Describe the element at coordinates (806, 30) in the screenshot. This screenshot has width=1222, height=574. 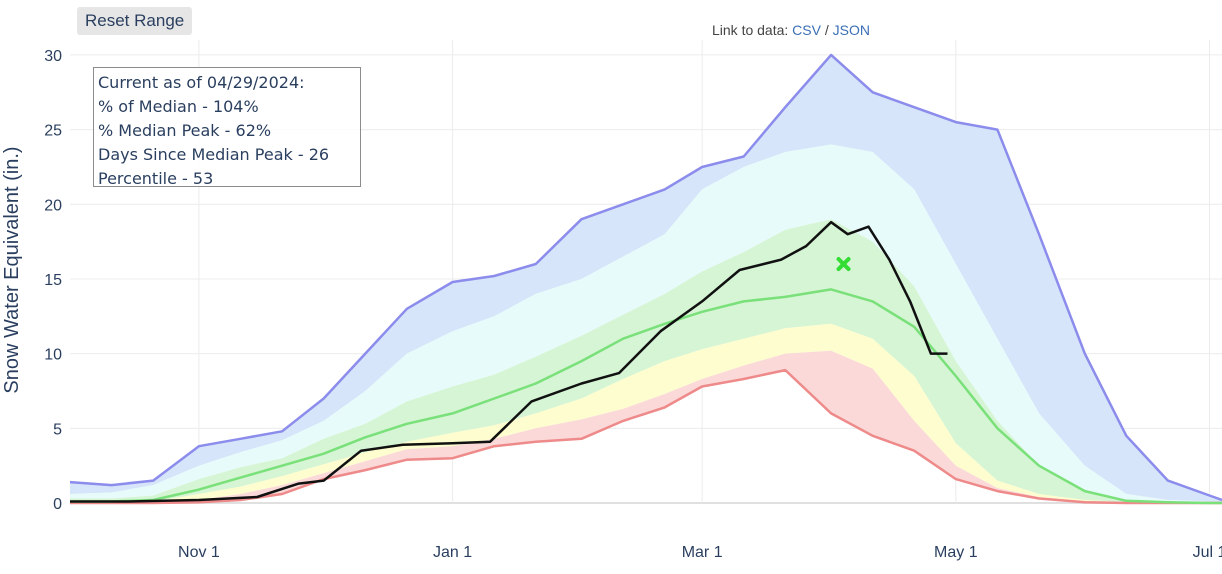
I see `csv-link: CSV` at that location.